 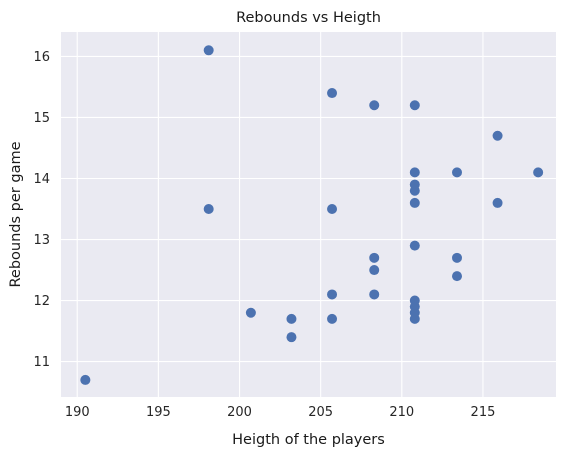 I want to click on y-tick-label: 12, so click(x=41, y=301).